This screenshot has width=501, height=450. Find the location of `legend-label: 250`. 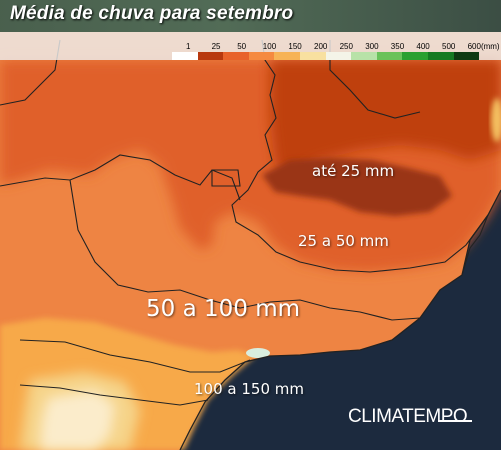

legend-label: 250 is located at coordinates (346, 46).